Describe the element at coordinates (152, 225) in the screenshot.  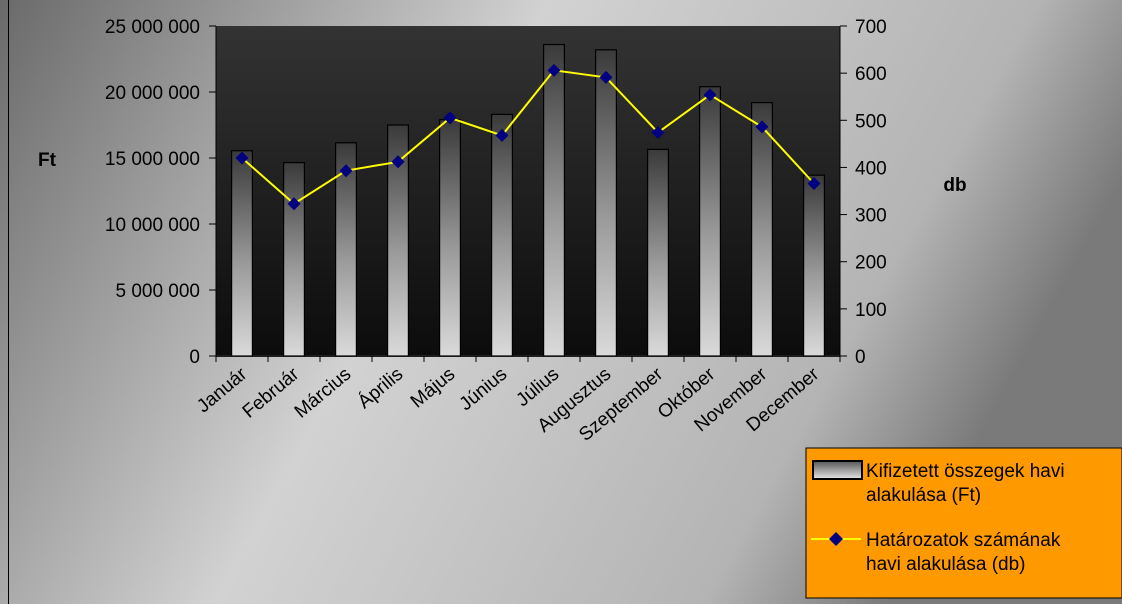
I see `y-left-tick-label-2: 10 000 000` at that location.